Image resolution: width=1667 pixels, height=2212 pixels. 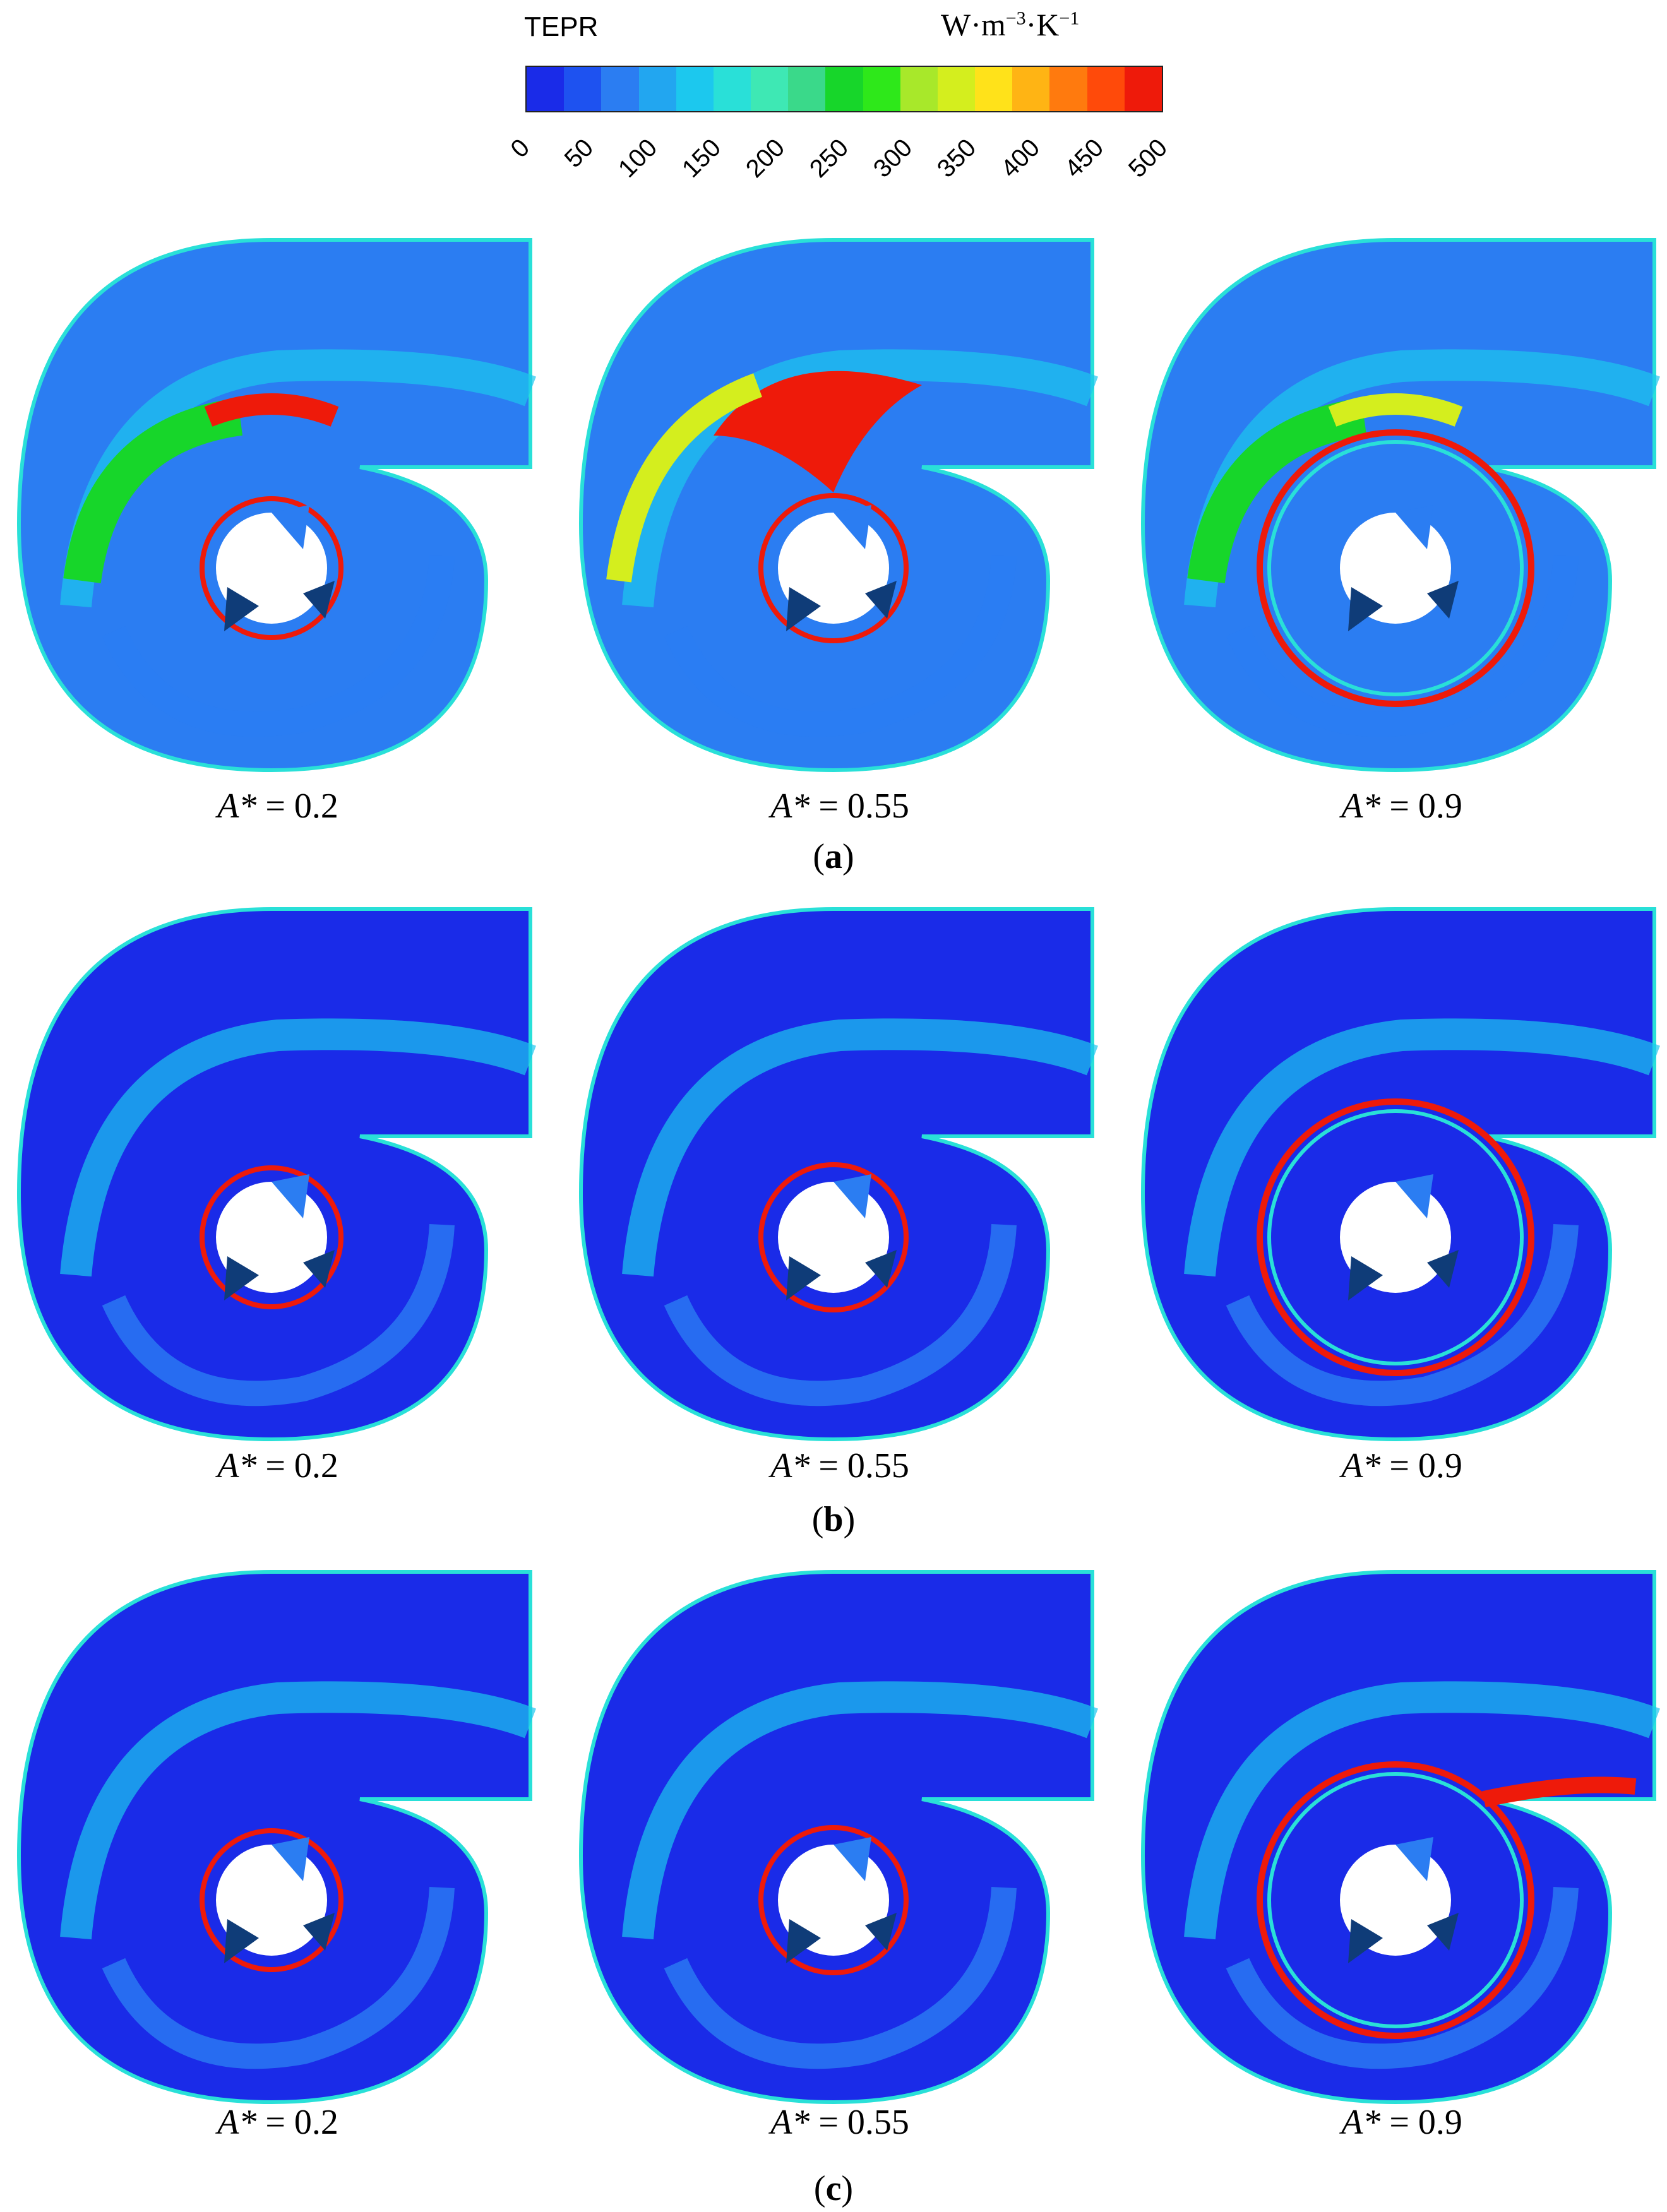 What do you see at coordinates (1148, 158) in the screenshot?
I see `color-bar-tick-label: 500` at bounding box center [1148, 158].